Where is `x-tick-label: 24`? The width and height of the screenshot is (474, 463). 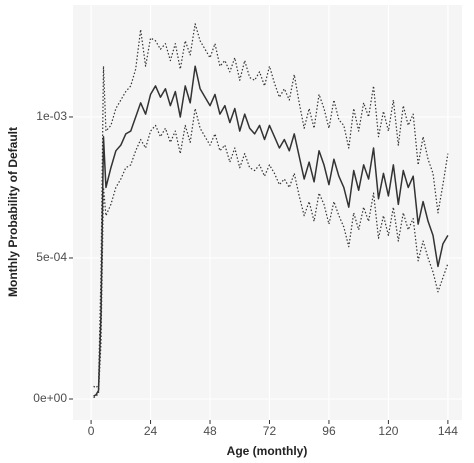 x-tick-label: 24 is located at coordinates (151, 431).